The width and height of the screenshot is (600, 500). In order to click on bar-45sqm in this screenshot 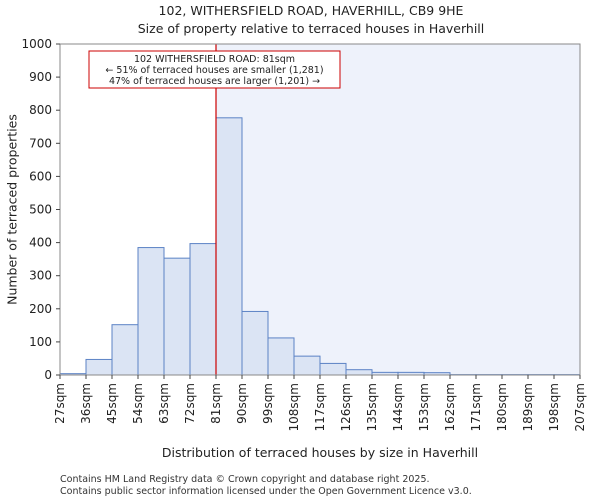, I will do `click(125, 350)`.